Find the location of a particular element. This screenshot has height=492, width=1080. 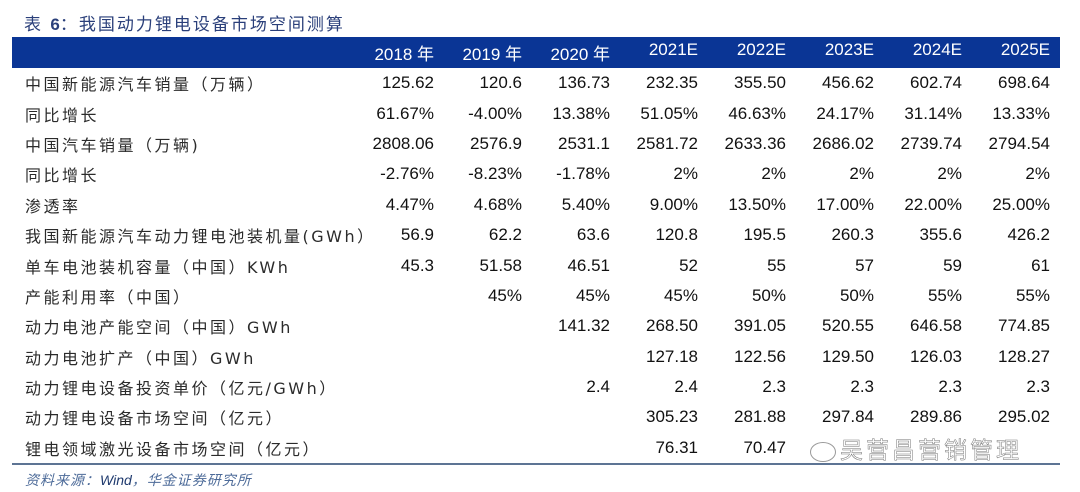

row-cells: 76.31 70.47 is located at coordinates (697, 448).